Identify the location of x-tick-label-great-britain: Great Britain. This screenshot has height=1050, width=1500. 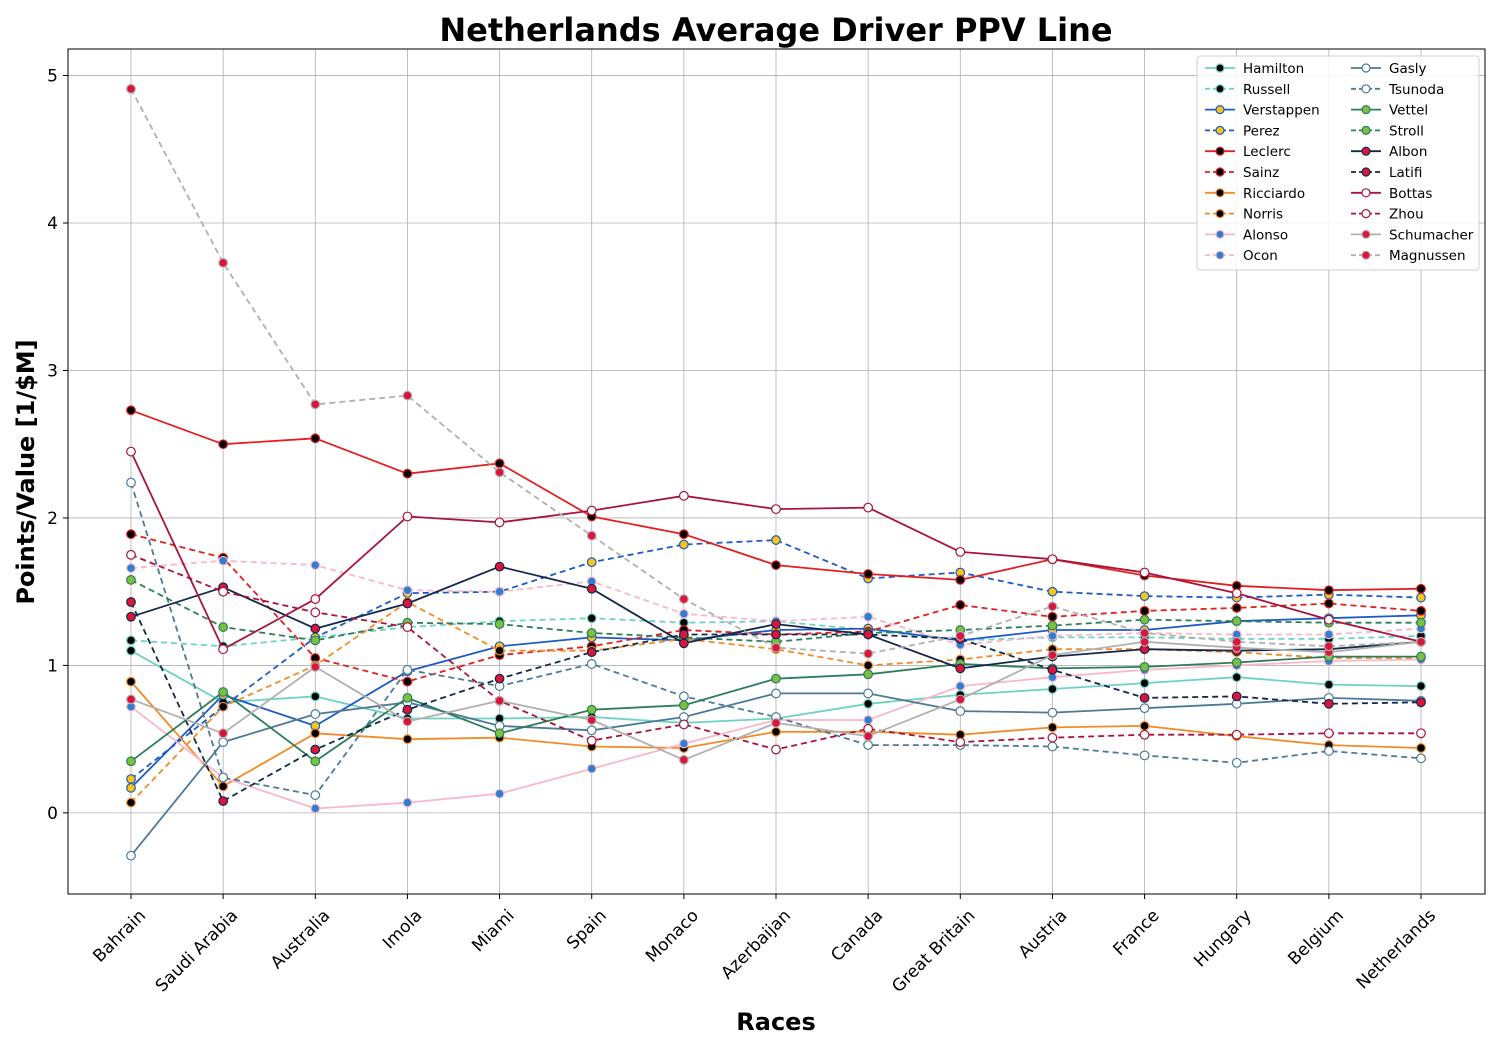
(933, 951).